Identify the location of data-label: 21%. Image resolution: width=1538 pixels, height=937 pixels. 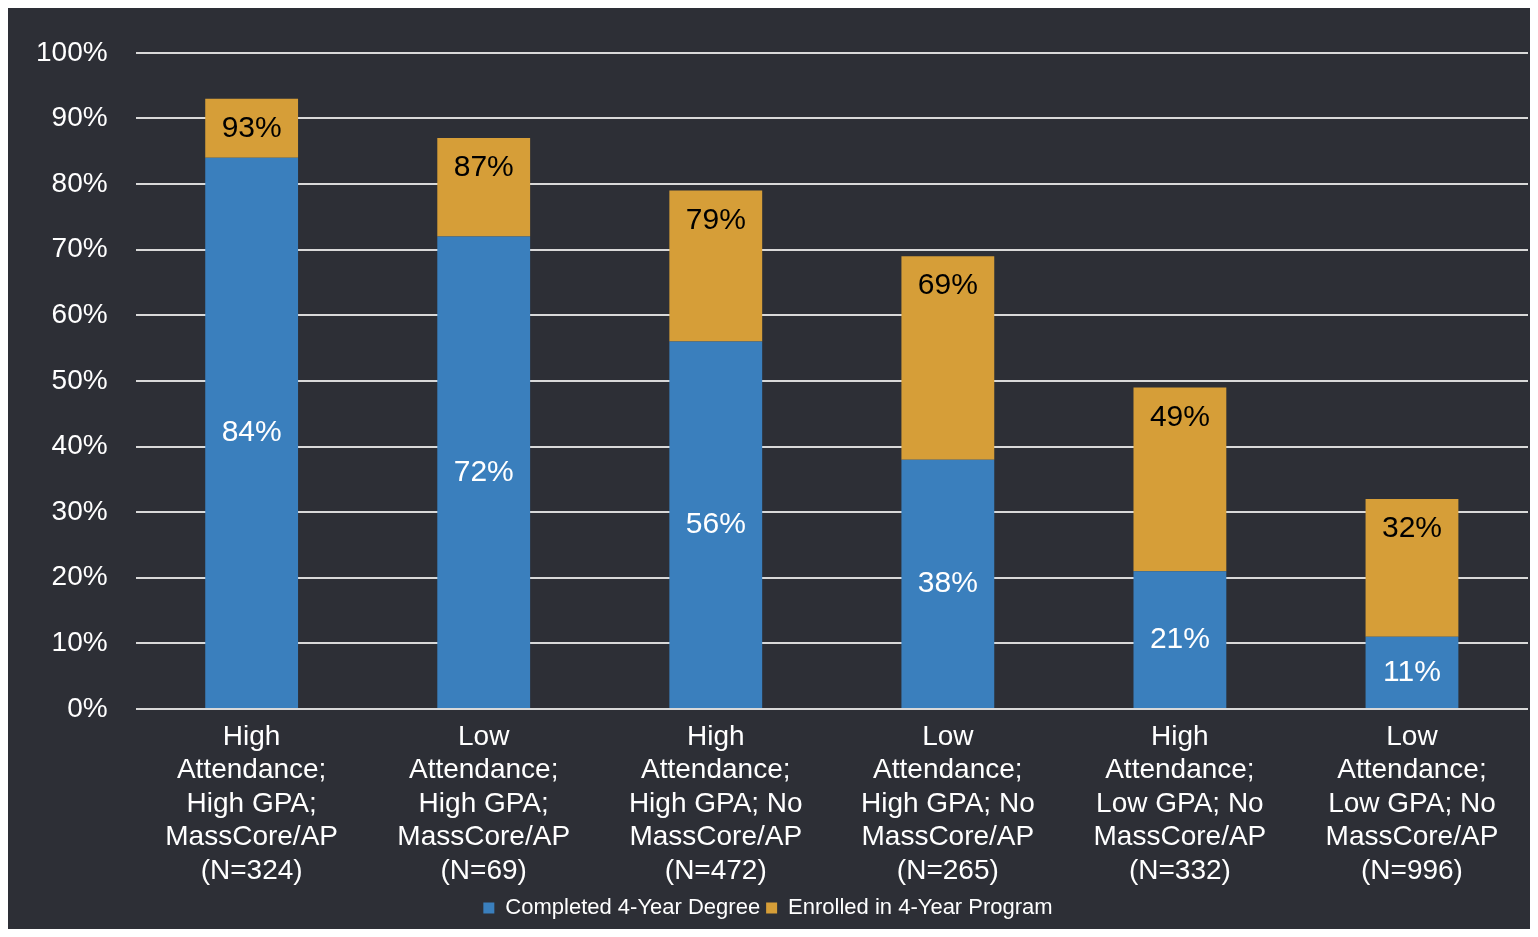
(1179, 637).